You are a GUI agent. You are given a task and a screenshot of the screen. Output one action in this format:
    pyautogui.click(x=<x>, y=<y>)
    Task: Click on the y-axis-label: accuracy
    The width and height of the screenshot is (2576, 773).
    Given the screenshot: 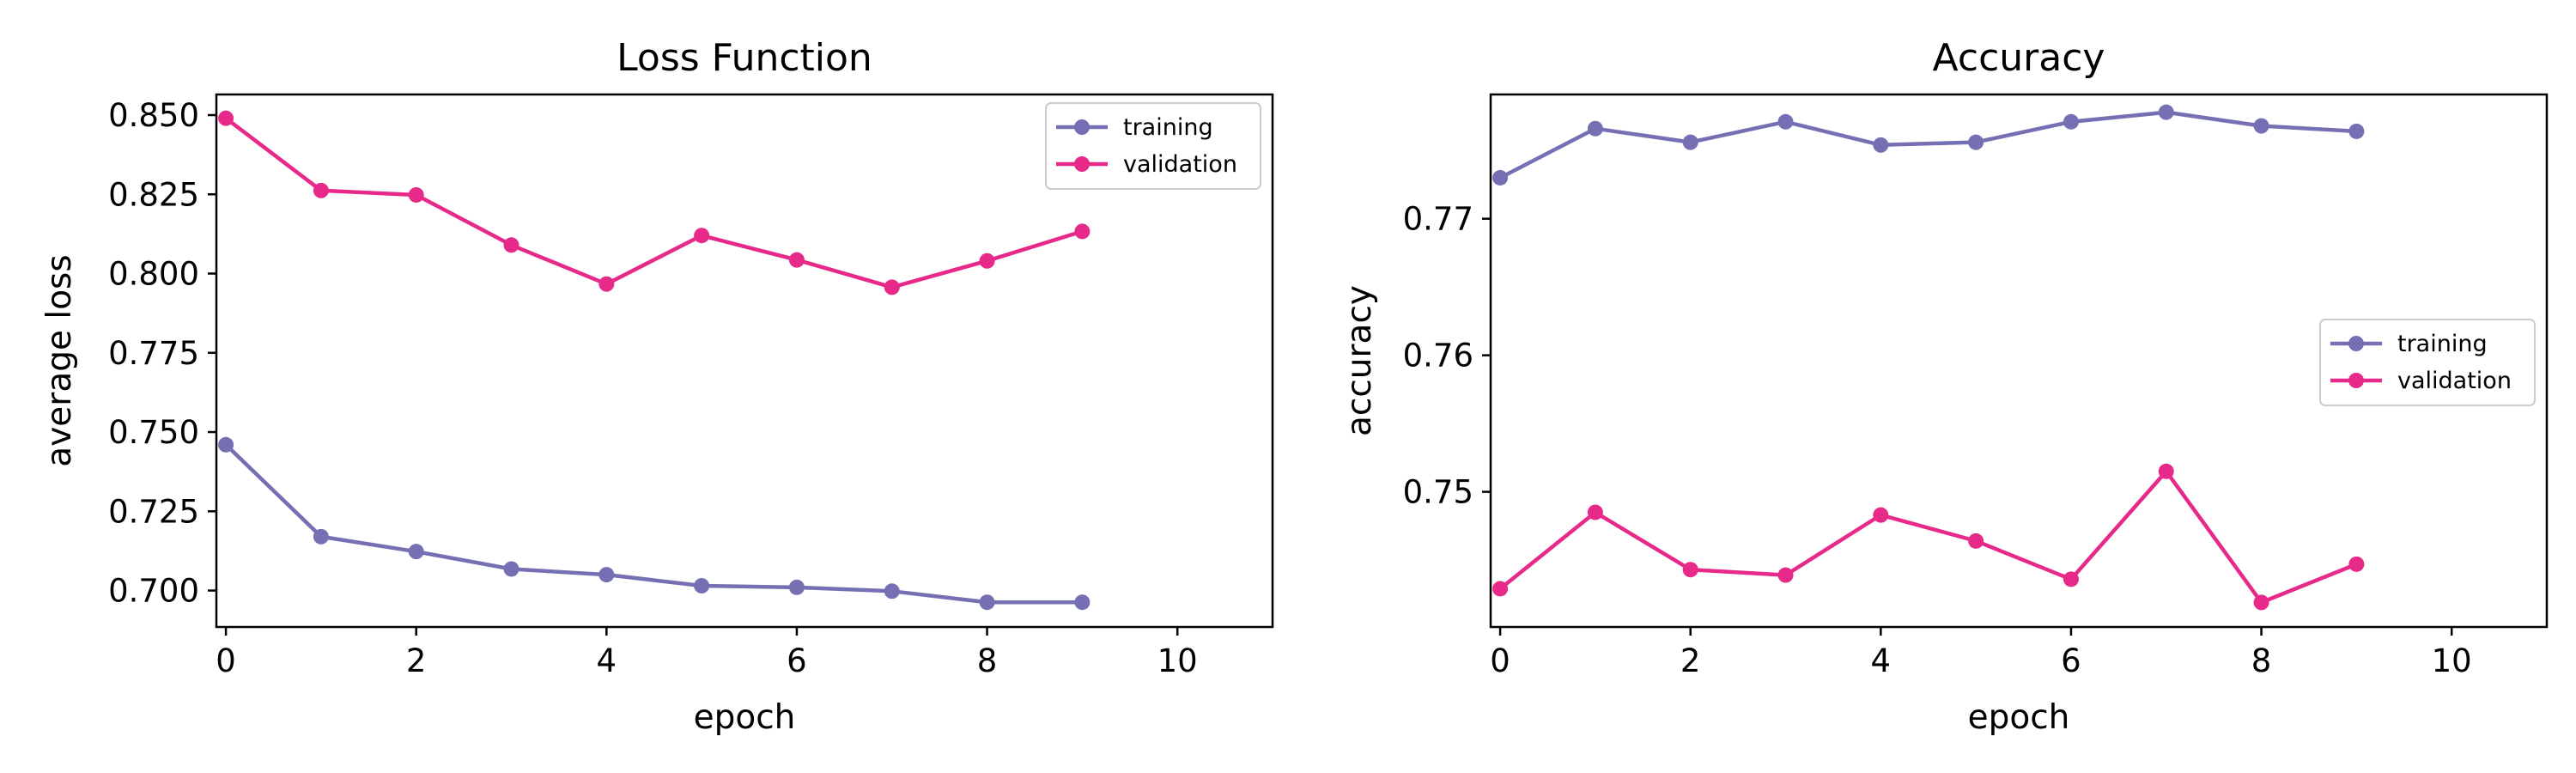 What is the action you would take?
    pyautogui.click(x=1360, y=360)
    